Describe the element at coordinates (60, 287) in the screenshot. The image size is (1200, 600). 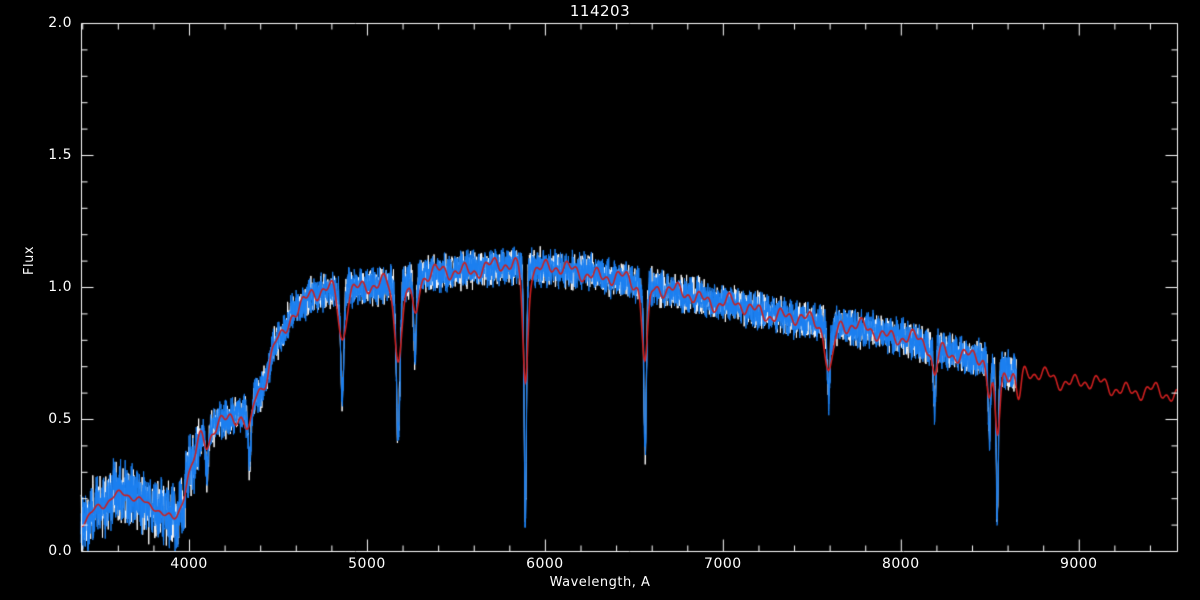
I see `y-tick-label: 1.0` at that location.